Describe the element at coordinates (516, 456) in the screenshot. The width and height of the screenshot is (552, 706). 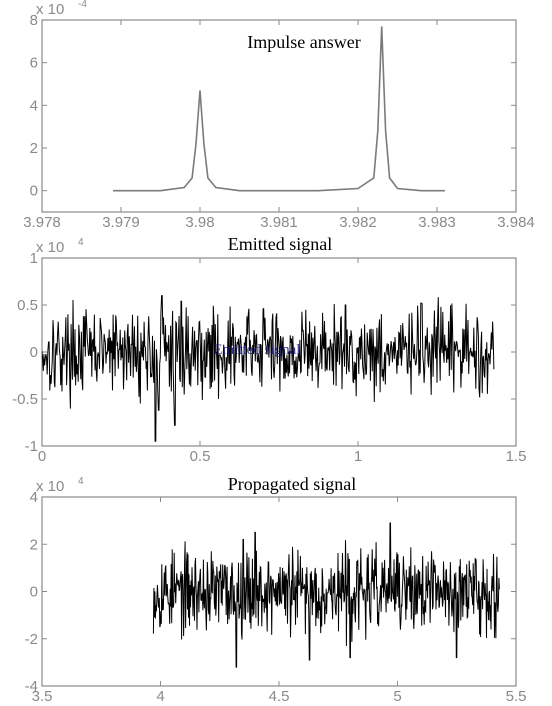
I see `x-tick-label: 1.5` at that location.